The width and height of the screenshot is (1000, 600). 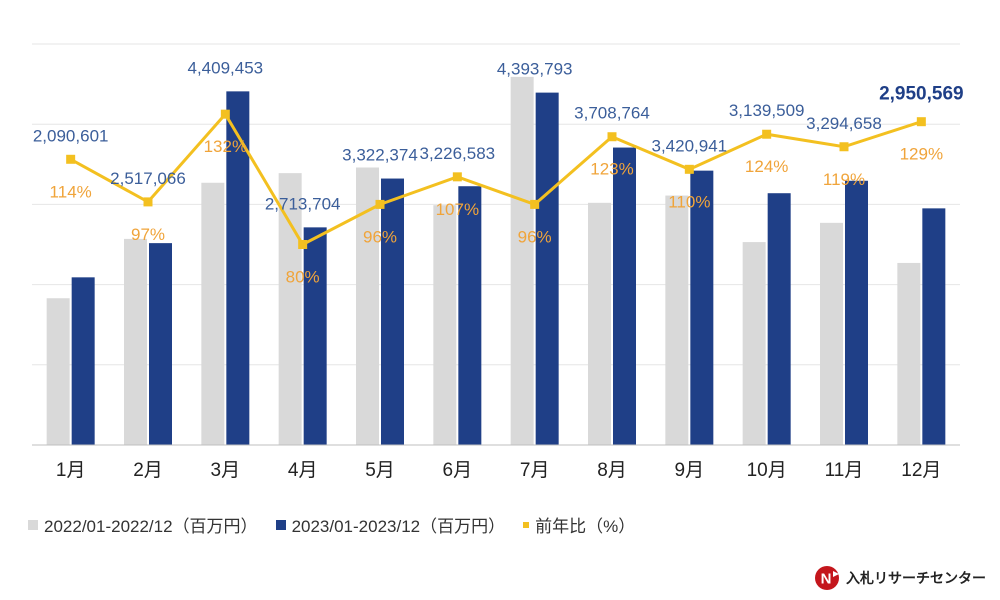 I want to click on x-tick-label: 5月, so click(x=380, y=470).